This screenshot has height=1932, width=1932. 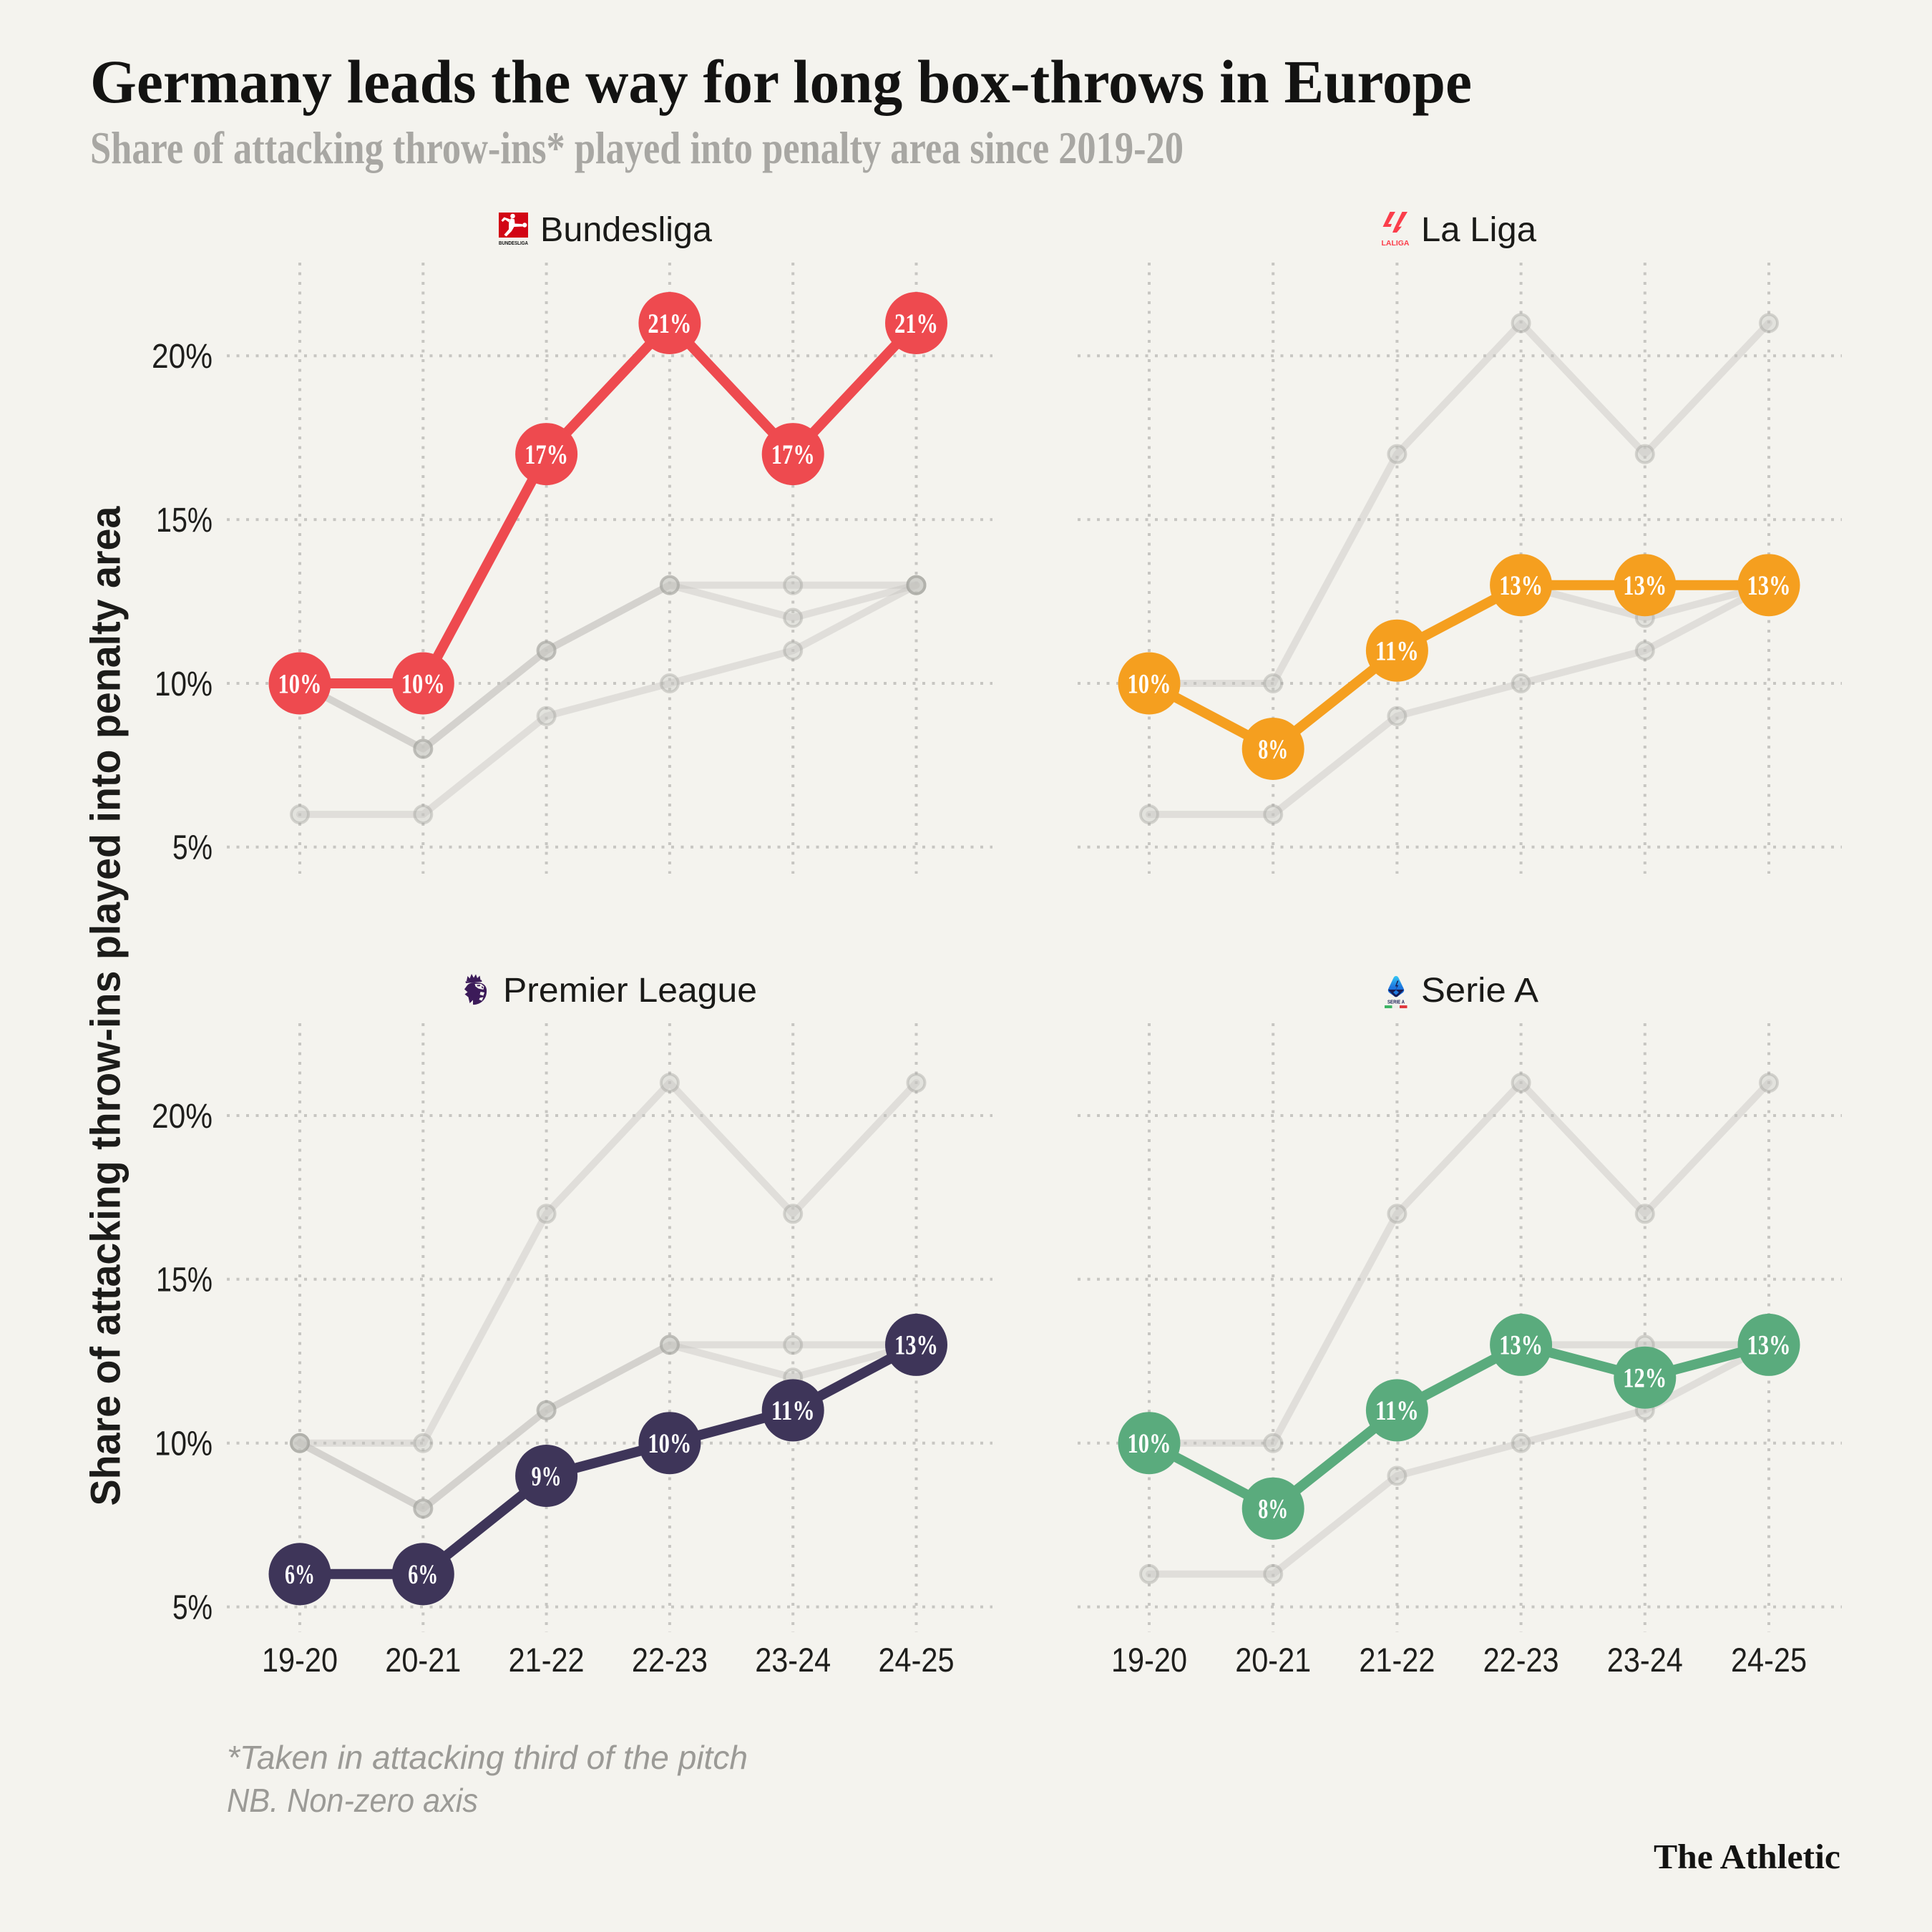 I want to click on svg-text: La Liga, so click(x=1478, y=230).